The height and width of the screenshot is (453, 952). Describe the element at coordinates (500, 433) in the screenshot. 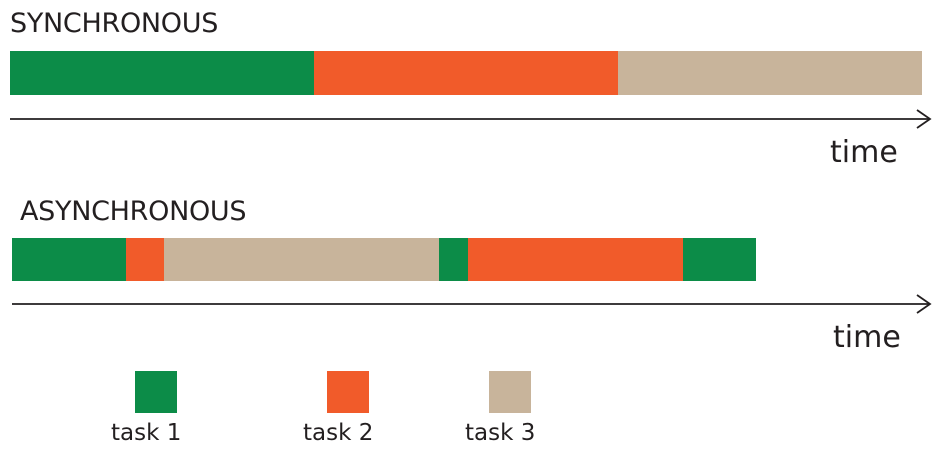

I see `legend-label-task-3: task 3` at that location.